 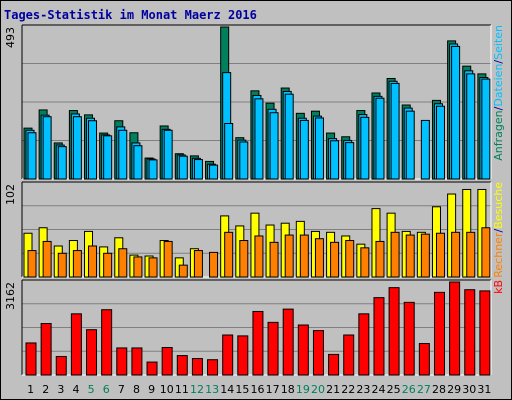 What do you see at coordinates (498, 135) in the screenshot?
I see `legend-entry: Anfragen` at bounding box center [498, 135].